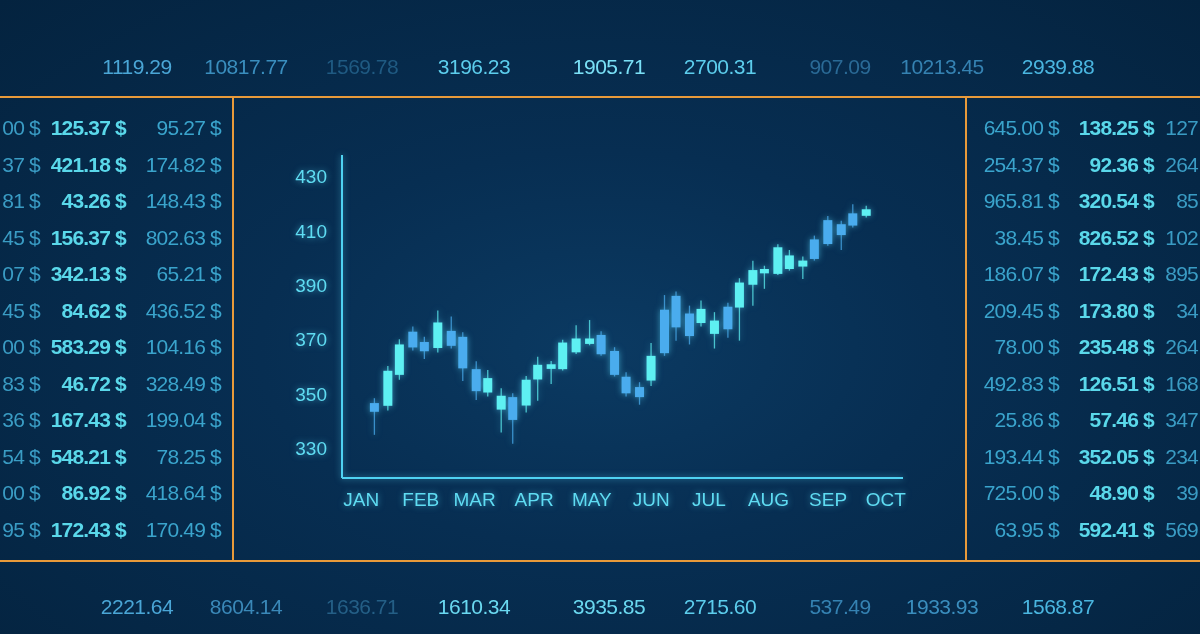 The width and height of the screenshot is (1200, 634). What do you see at coordinates (311, 340) in the screenshot?
I see `y-tick-label: 370` at bounding box center [311, 340].